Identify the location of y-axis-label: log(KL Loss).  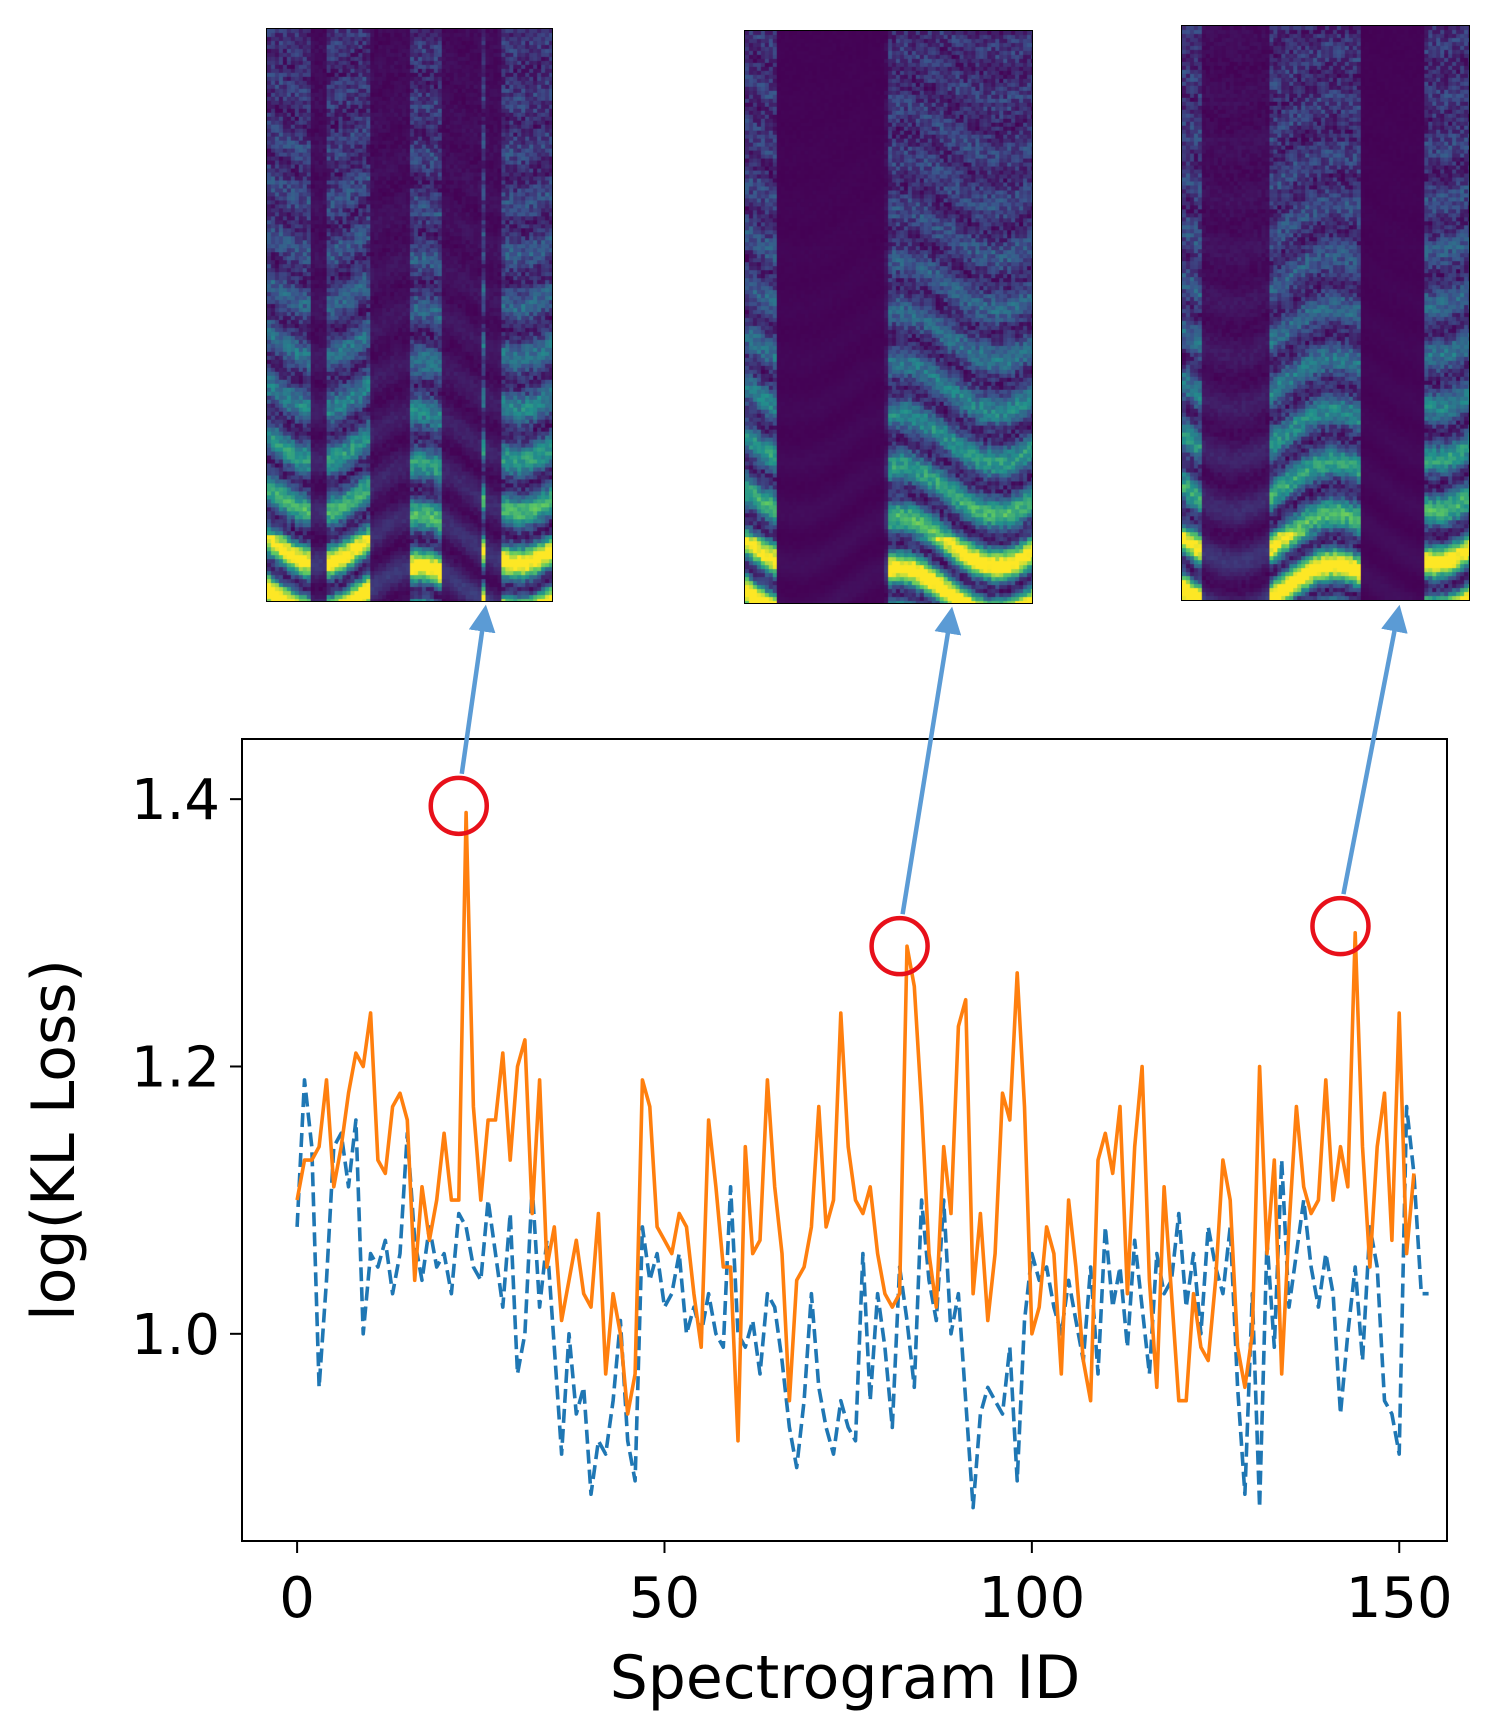
(54, 1140).